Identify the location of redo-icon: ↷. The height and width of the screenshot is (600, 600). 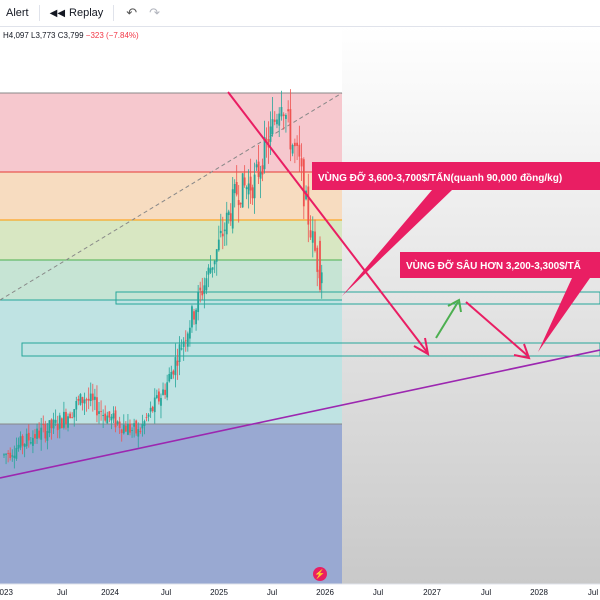
(155, 12).